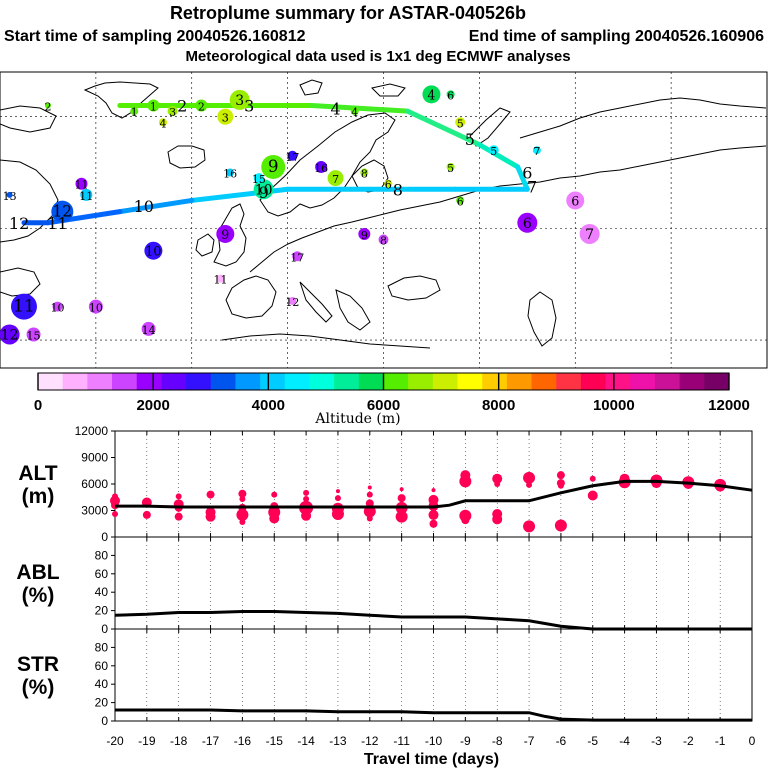 This screenshot has width=768, height=768. What do you see at coordinates (335, 108) in the screenshot?
I see `trajectory-day-label: 4` at bounding box center [335, 108].